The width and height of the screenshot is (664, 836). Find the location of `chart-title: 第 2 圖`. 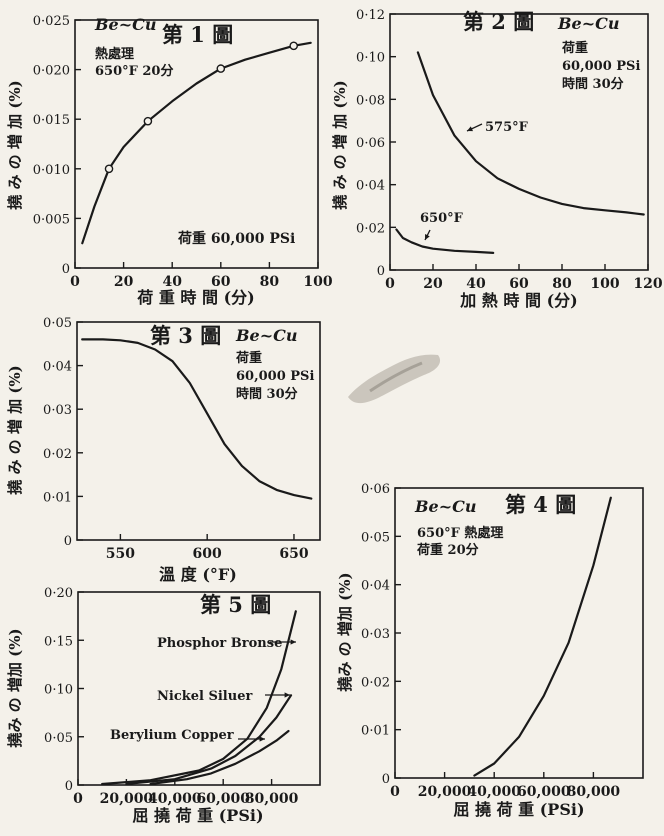

chart-title: 第 2 圖 is located at coordinates (498, 21).